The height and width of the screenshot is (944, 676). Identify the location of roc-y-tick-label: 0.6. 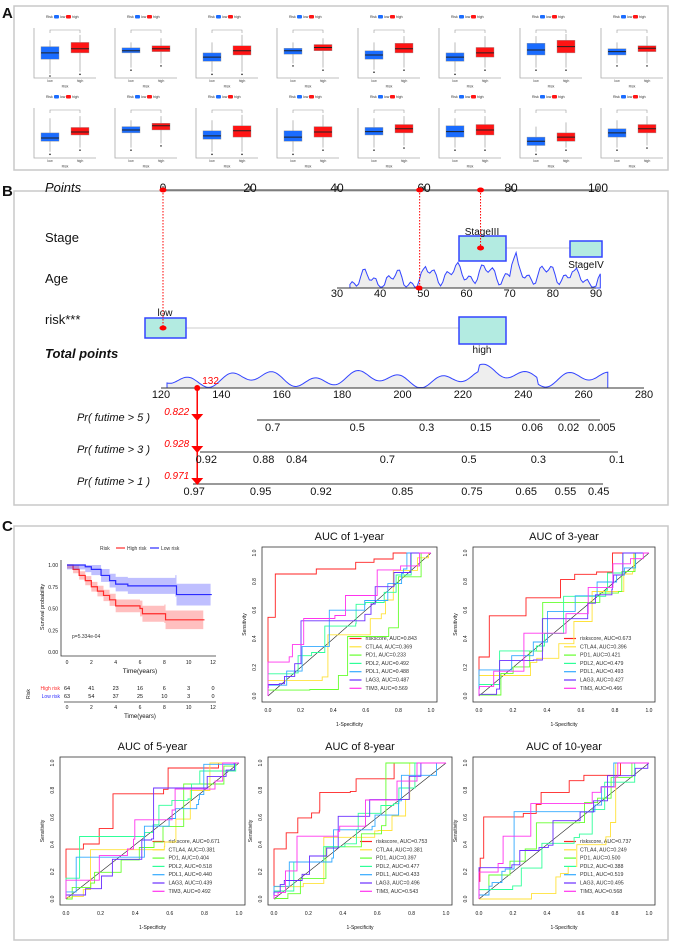
(261, 817).